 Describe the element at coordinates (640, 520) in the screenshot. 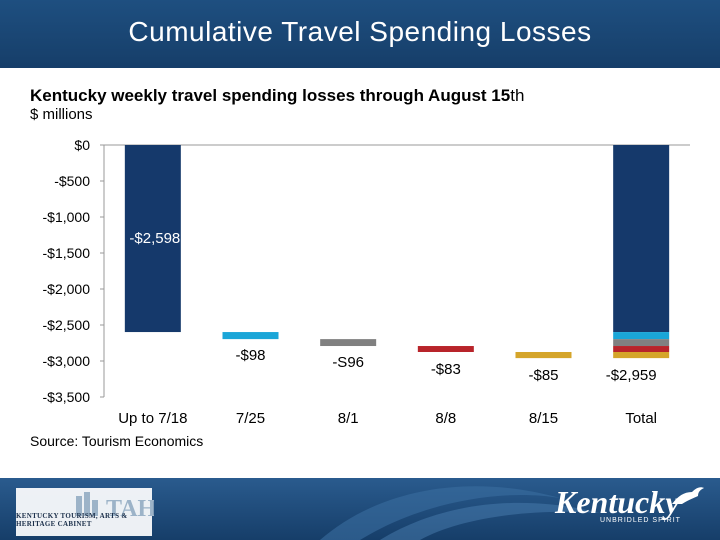

I see `kentucky-tagline: UNBRIDLED SPIRIT` at that location.